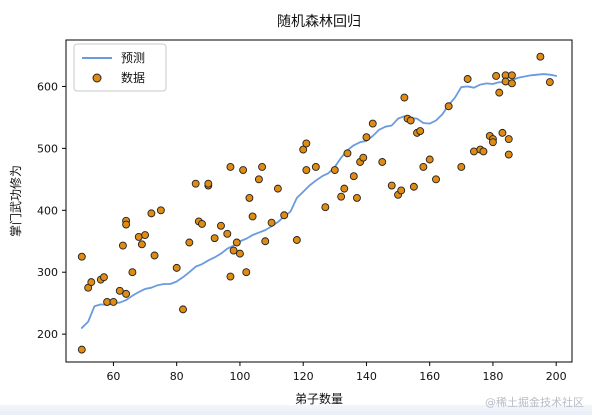  What do you see at coordinates (47, 334) in the screenshot?
I see `y-tick-label-200: 200` at bounding box center [47, 334].